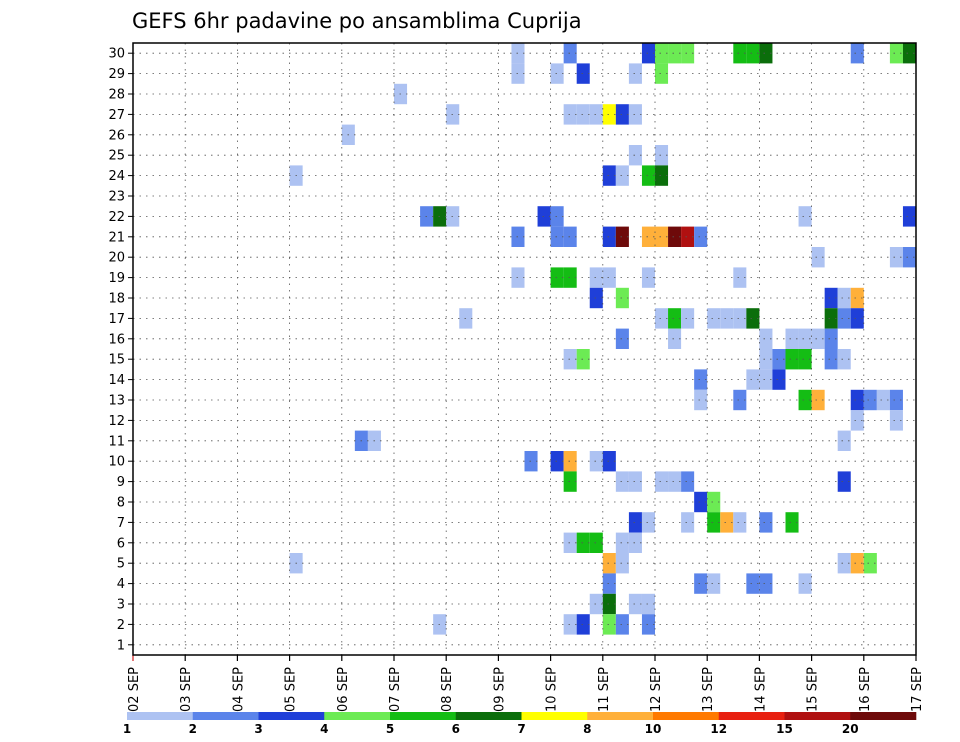 The image size is (960, 742). Describe the element at coordinates (656, 689) in the screenshot. I see `x-tick-label: 12 SEP` at that location.